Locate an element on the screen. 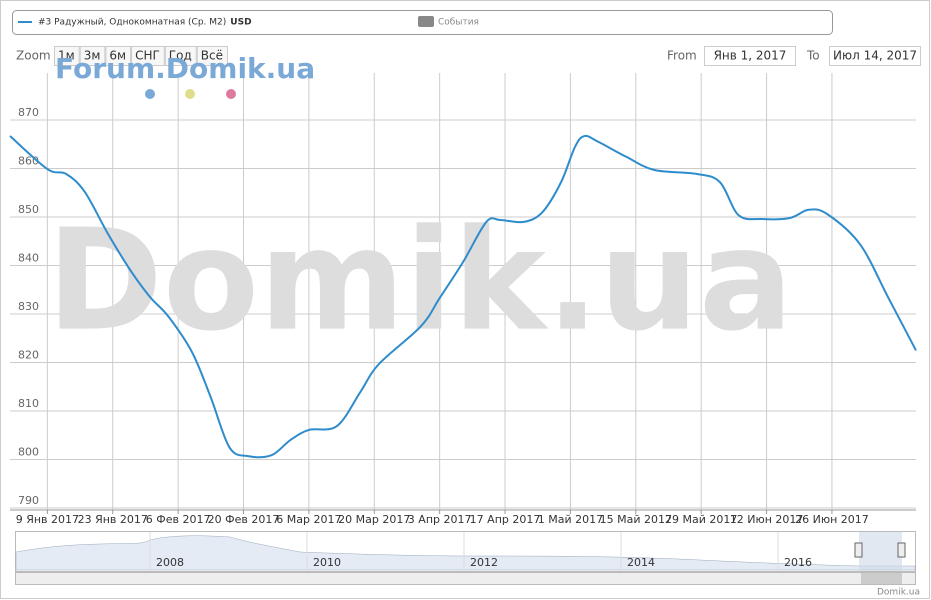 The image size is (931, 600). to-input is located at coordinates (875, 56).